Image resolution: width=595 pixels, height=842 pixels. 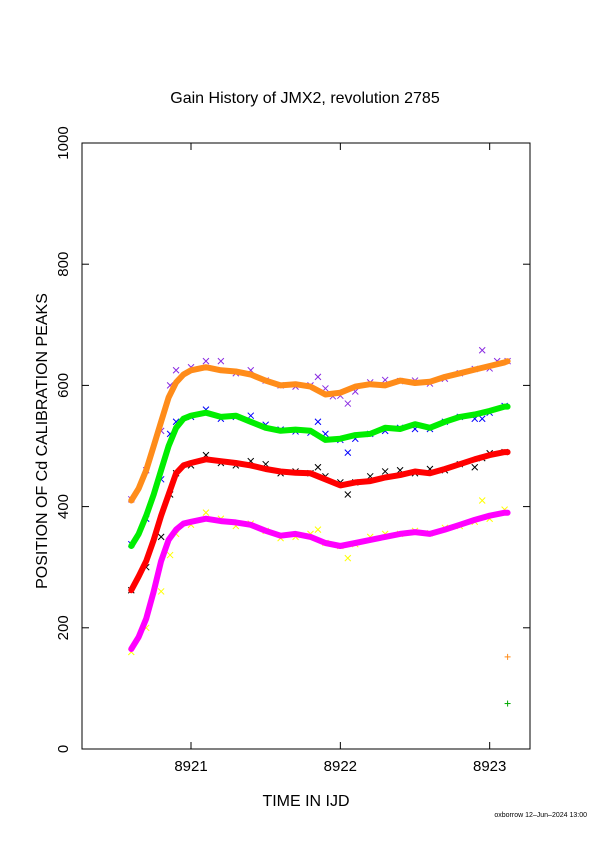 What do you see at coordinates (305, 98) in the screenshot?
I see `chart-title: Gain History of JMX2, revolution 2785` at bounding box center [305, 98].